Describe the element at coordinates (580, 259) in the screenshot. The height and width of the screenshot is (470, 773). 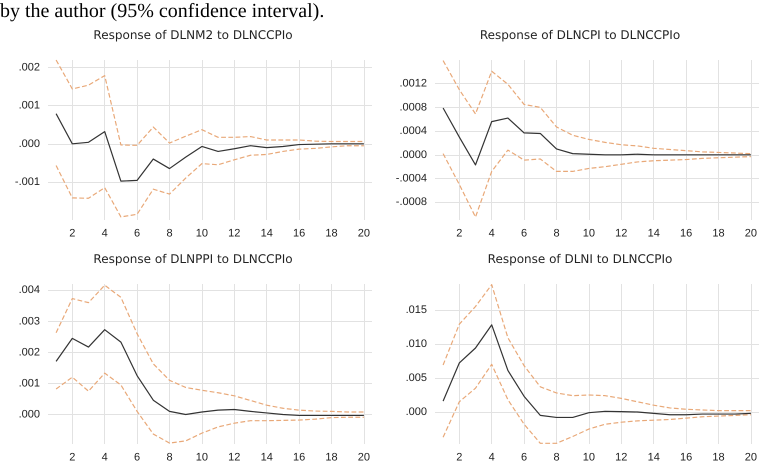
I see `chart-title: Response of DLNI to DLNCCPIo` at that location.